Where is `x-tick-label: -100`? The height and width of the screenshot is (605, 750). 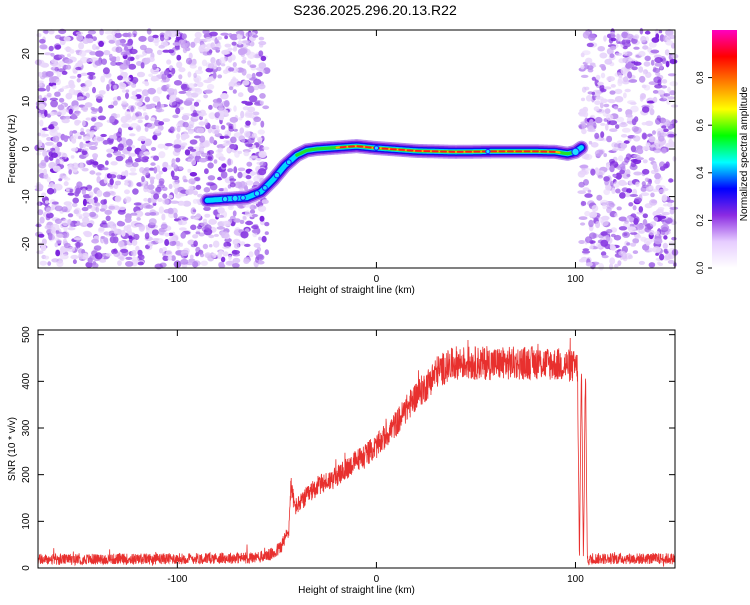
x-tick-label: -100 is located at coordinates (177, 579).